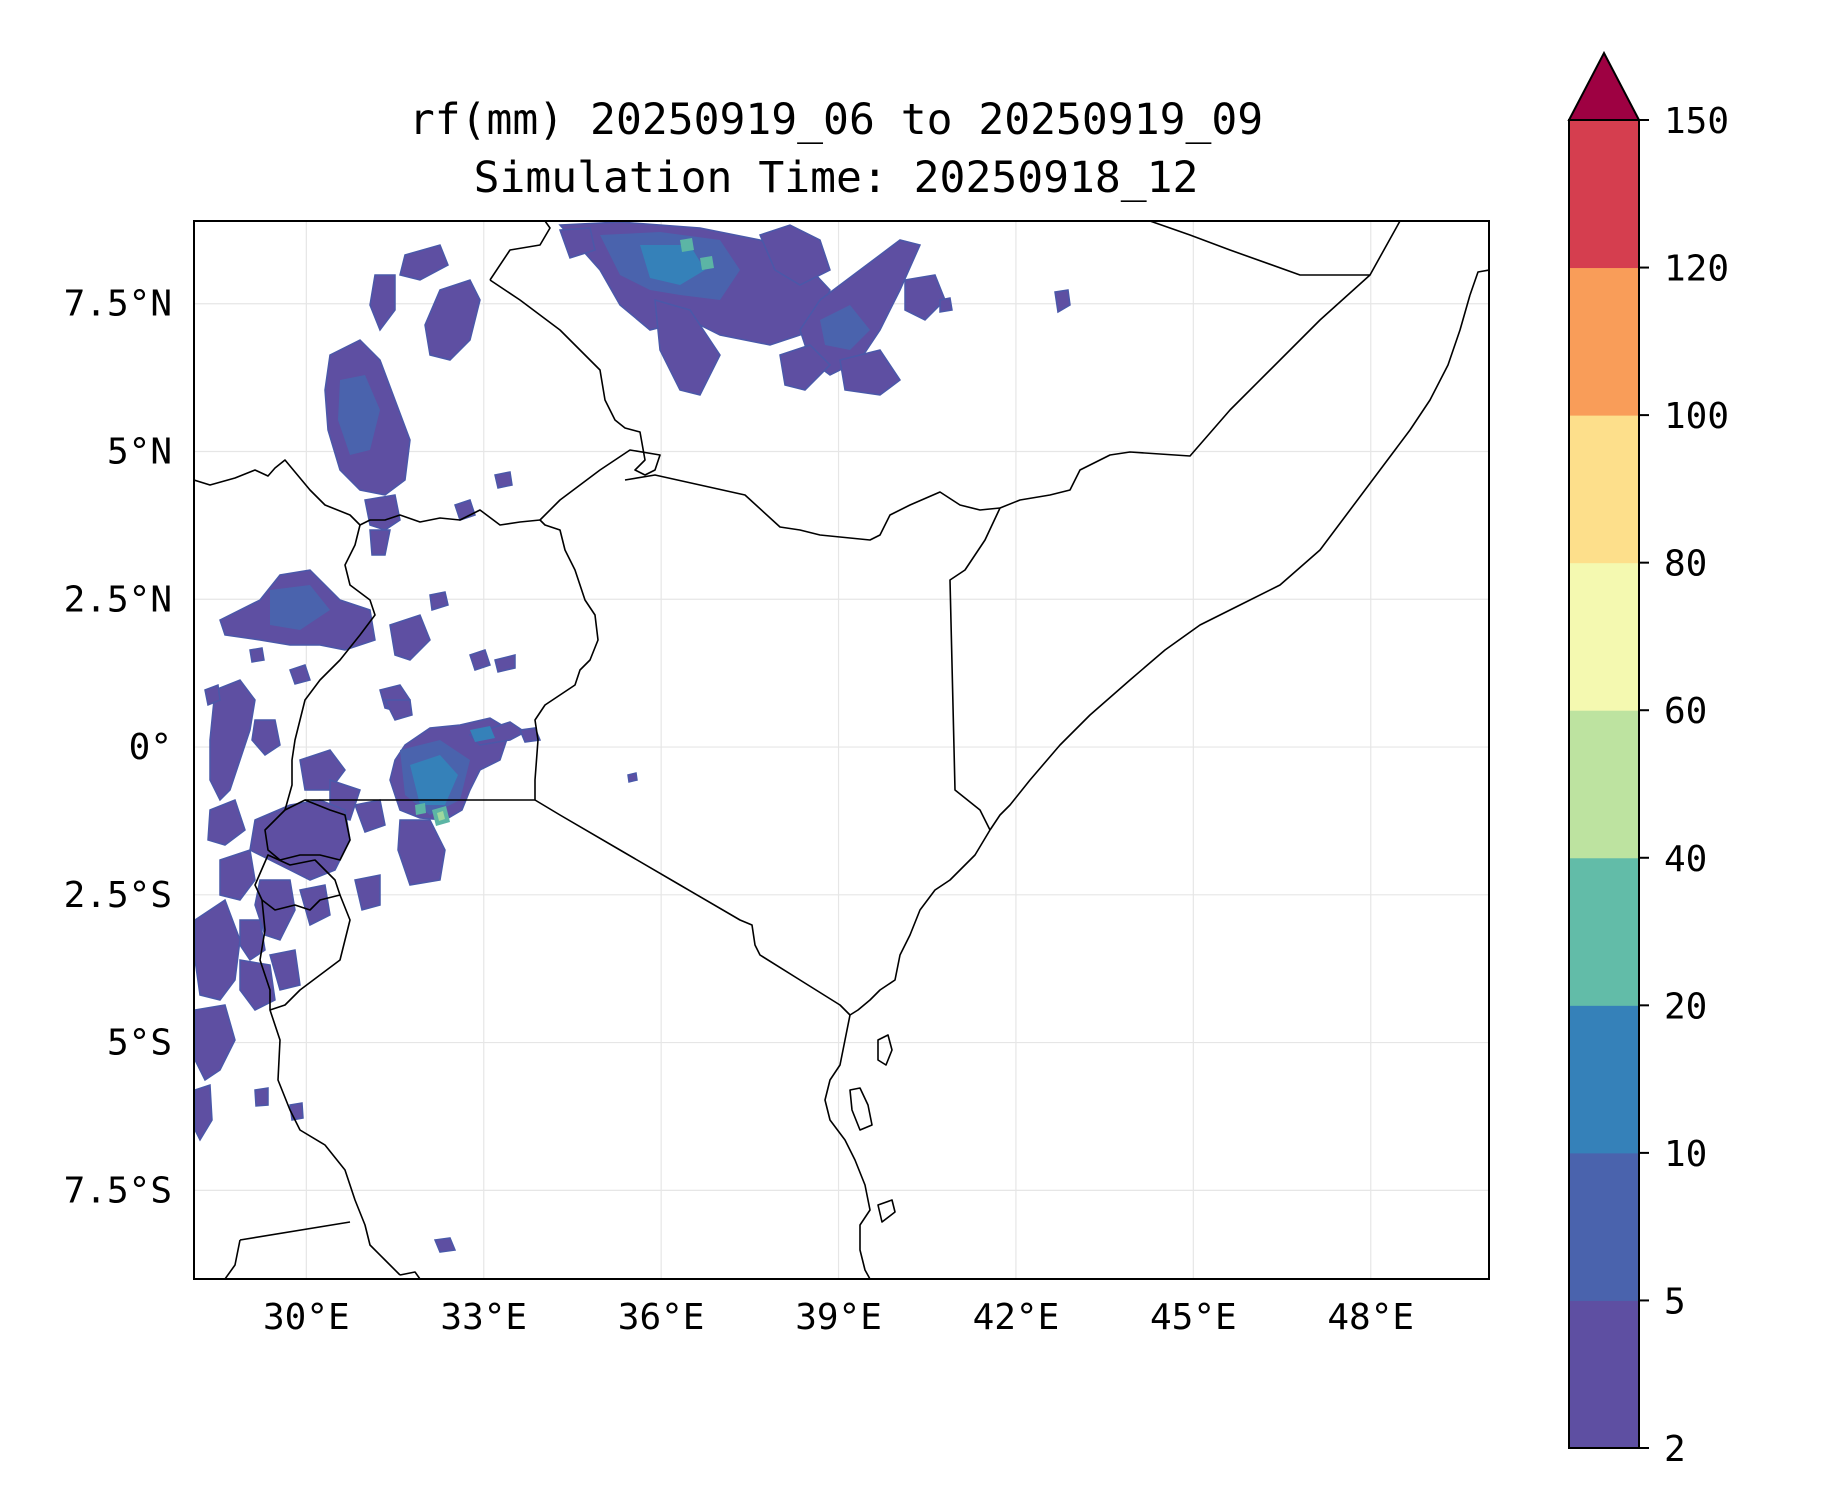 This screenshot has height=1505, width=1833. What do you see at coordinates (1685, 1006) in the screenshot?
I see `colorbar-tick-label: 20` at bounding box center [1685, 1006].